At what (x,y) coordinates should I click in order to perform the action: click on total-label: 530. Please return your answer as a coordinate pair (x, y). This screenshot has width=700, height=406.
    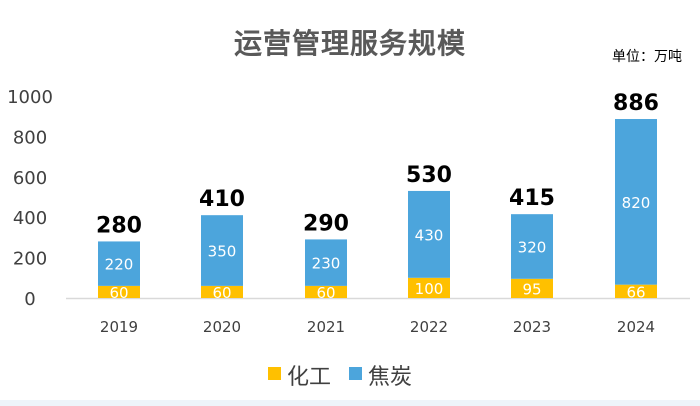
    Looking at the image, I should click on (429, 175).